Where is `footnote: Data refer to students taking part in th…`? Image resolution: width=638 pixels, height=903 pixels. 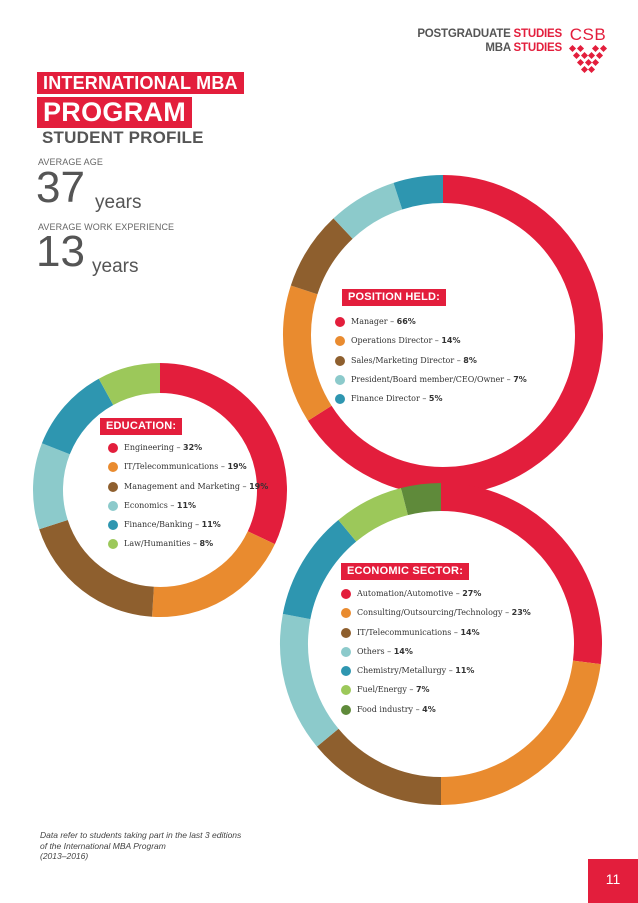
footnote: Data refer to students taking part in th… is located at coordinates (165, 846).